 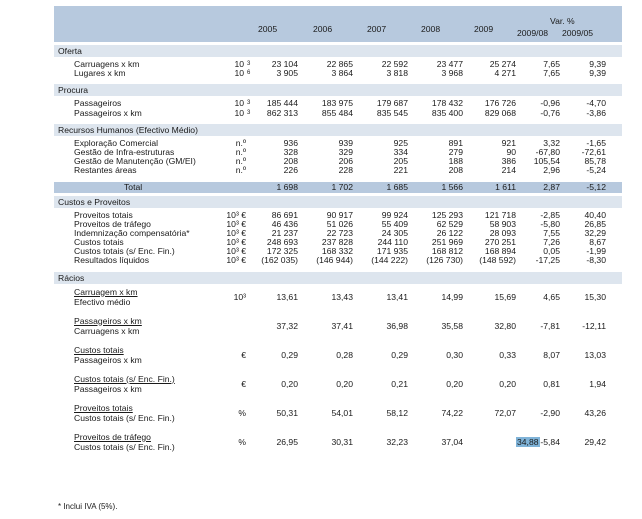 I want to click on ratio-numerator: Carruagem x km, so click(x=106, y=291).